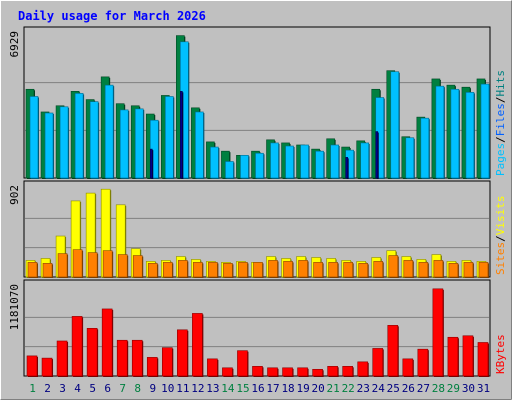 This screenshot has height=400, width=512. I want to click on day-label-7: 7, so click(122, 388).